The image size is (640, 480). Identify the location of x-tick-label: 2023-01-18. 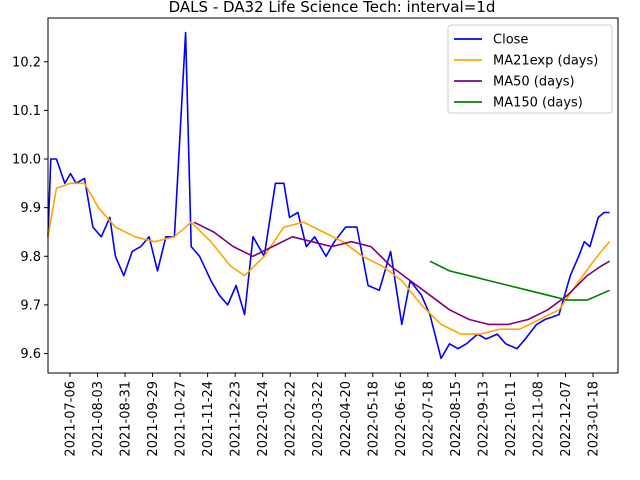
(594, 419).